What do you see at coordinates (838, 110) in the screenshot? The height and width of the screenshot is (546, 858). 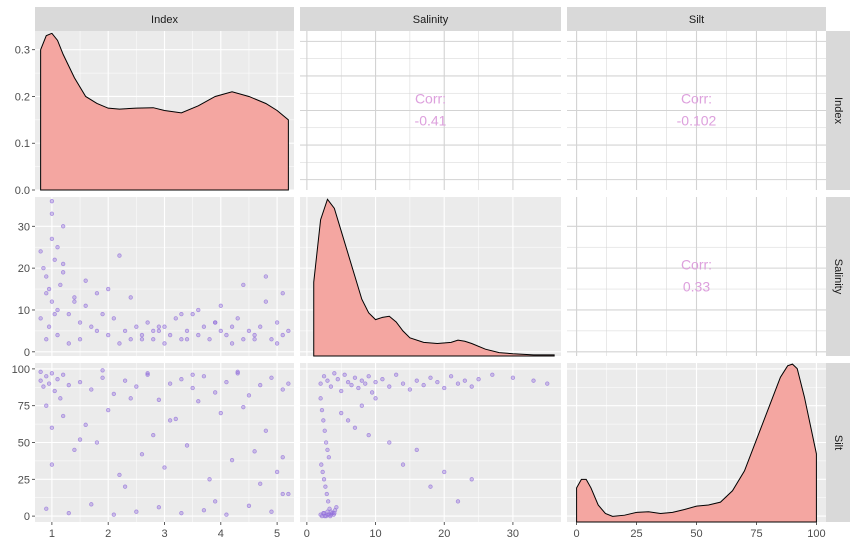 I see `strip-right-index` at bounding box center [838, 110].